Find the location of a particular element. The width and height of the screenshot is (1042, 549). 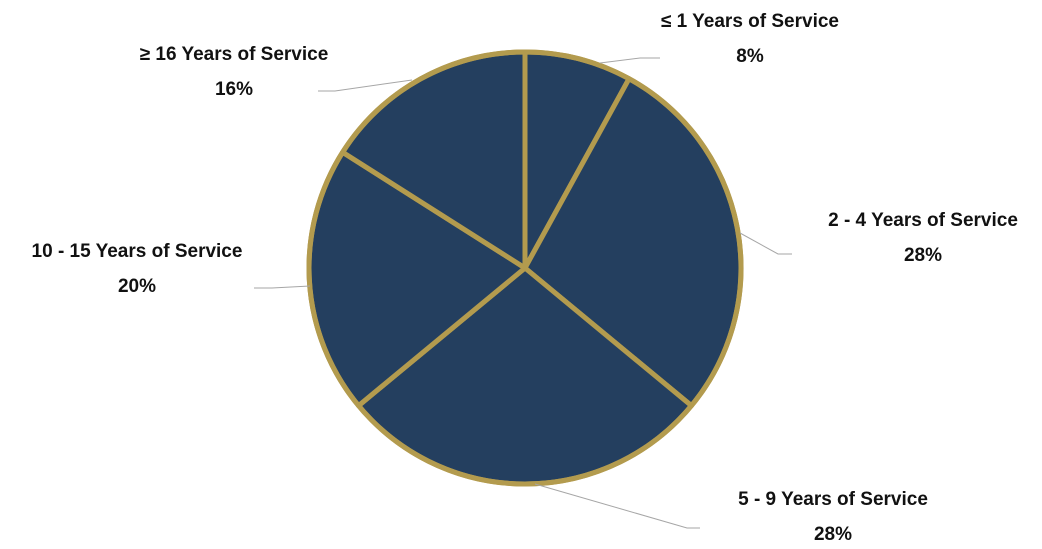

slice-value-label-4: 16% is located at coordinates (234, 89).